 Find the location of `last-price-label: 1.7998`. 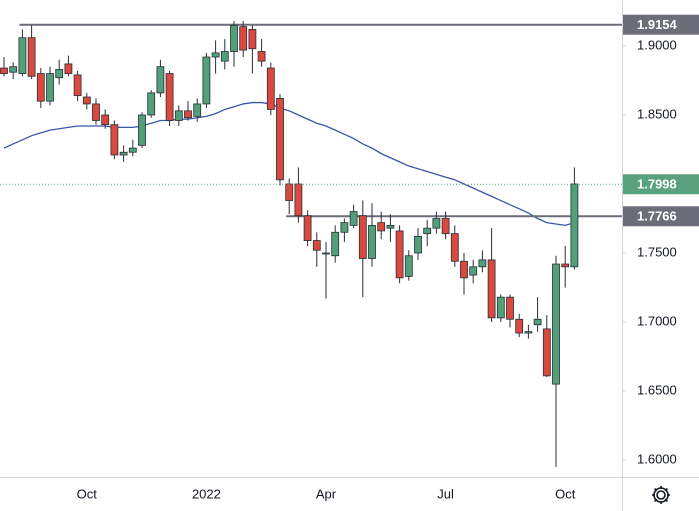

last-price-label: 1.7998 is located at coordinates (657, 184).